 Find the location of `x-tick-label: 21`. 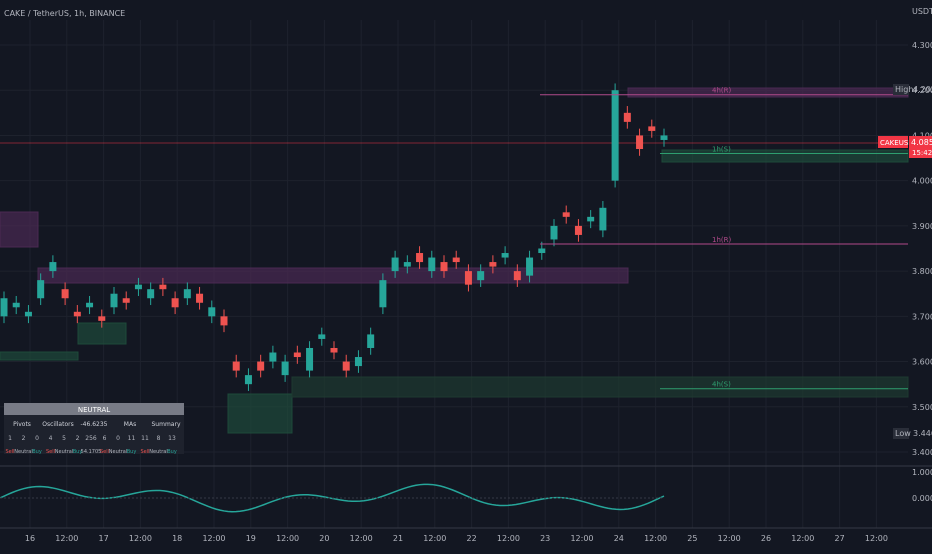

x-tick-label: 21 is located at coordinates (398, 538).